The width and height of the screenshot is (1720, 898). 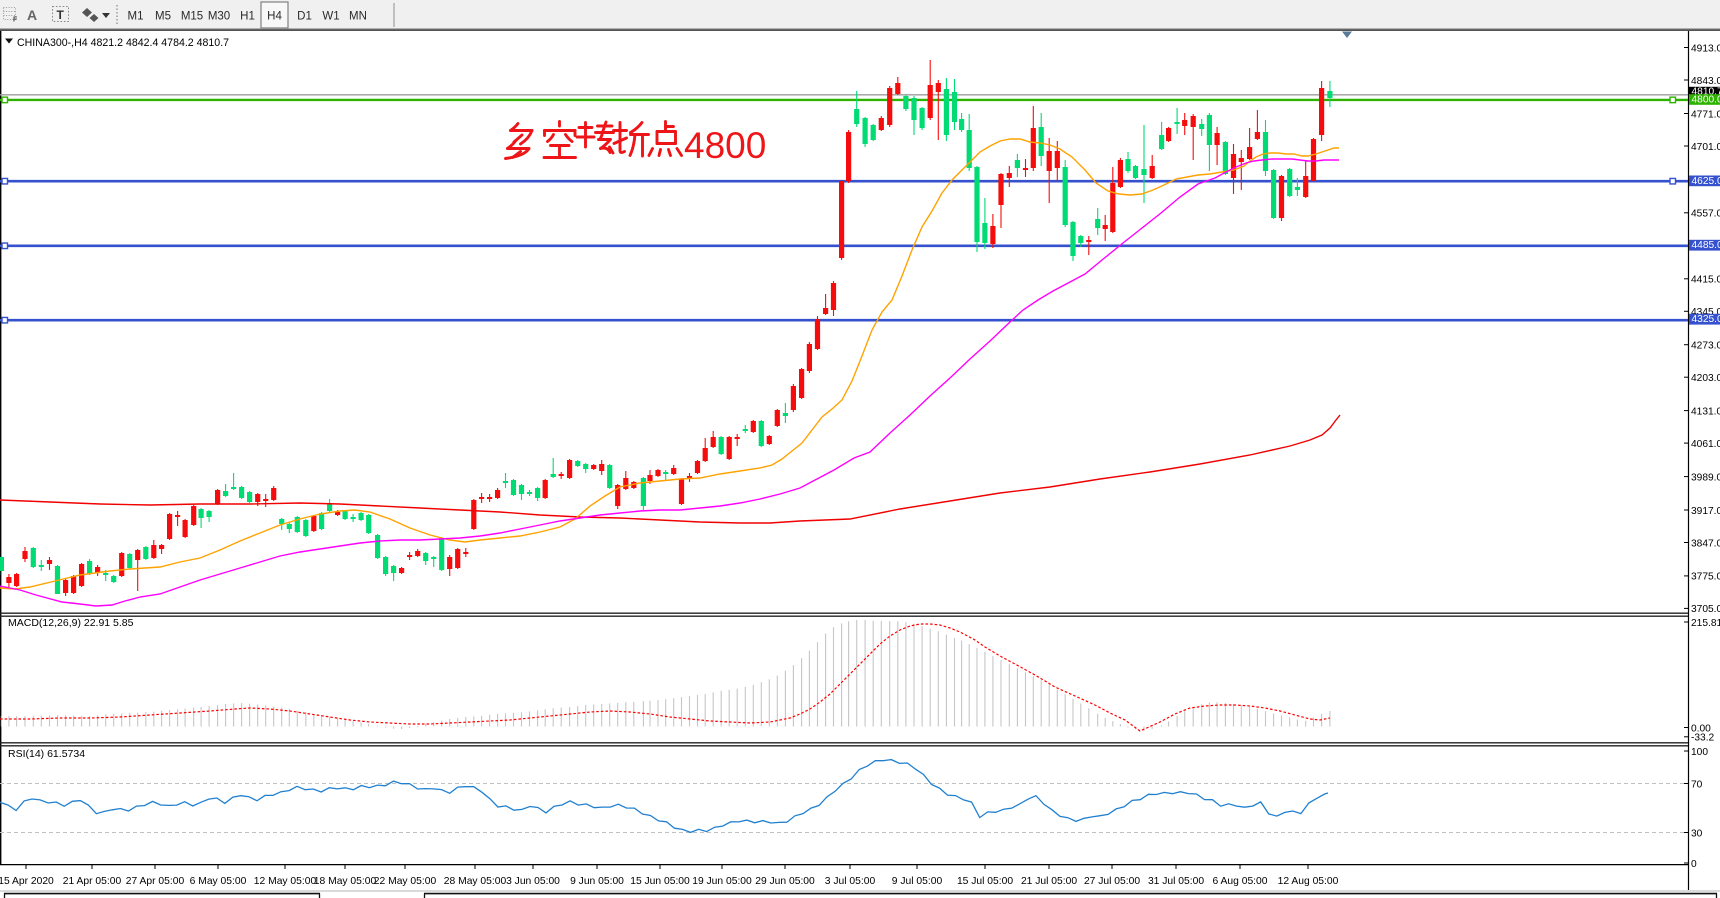 I want to click on svg-text: 70, so click(x=1697, y=784).